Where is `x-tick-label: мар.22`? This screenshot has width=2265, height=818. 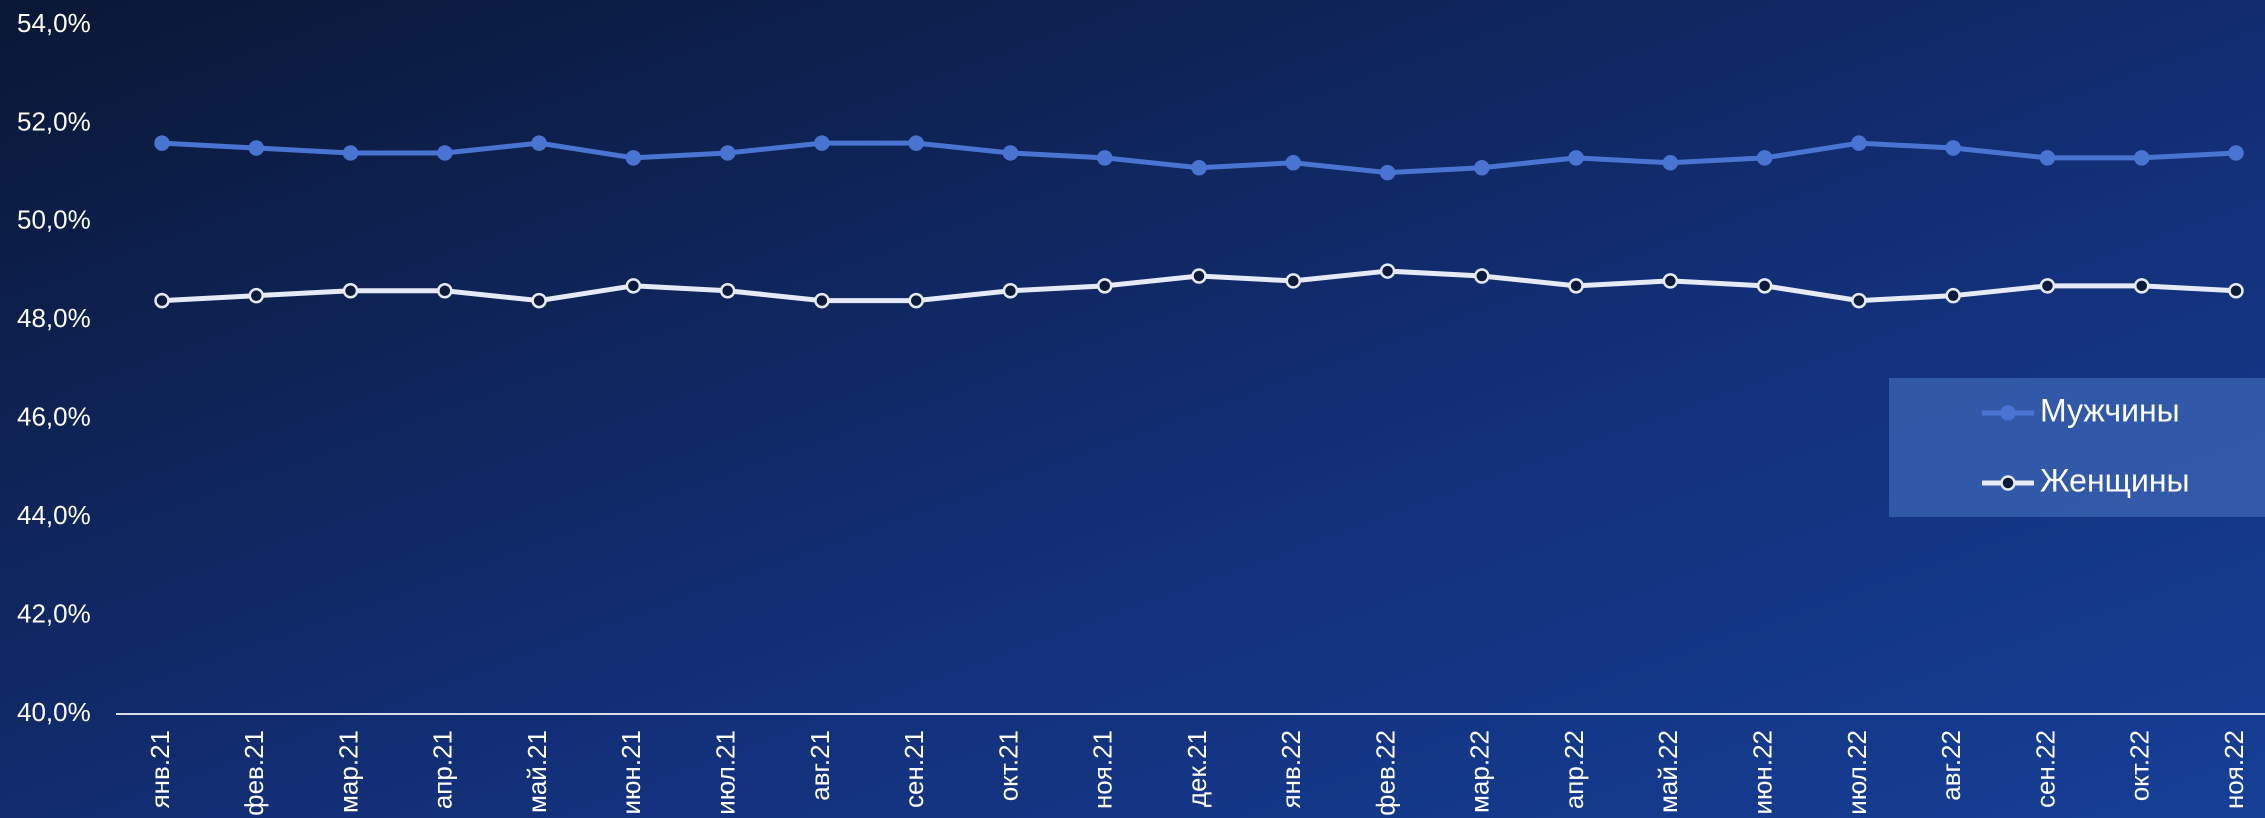
x-tick-label: мар.22 is located at coordinates (1480, 771).